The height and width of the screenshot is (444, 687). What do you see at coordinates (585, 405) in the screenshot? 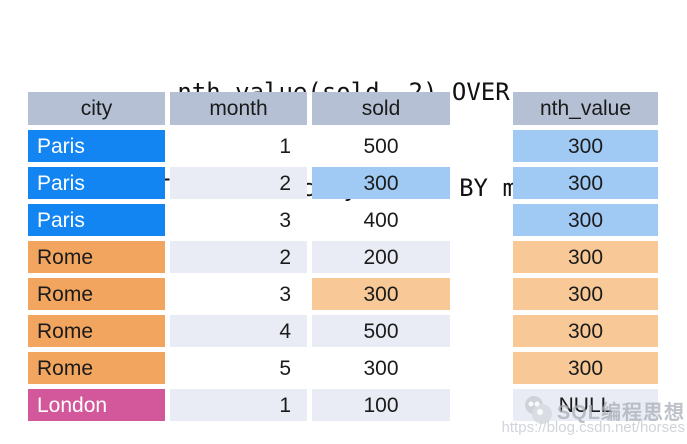
I see `nth-value-cell: NULL` at bounding box center [585, 405].